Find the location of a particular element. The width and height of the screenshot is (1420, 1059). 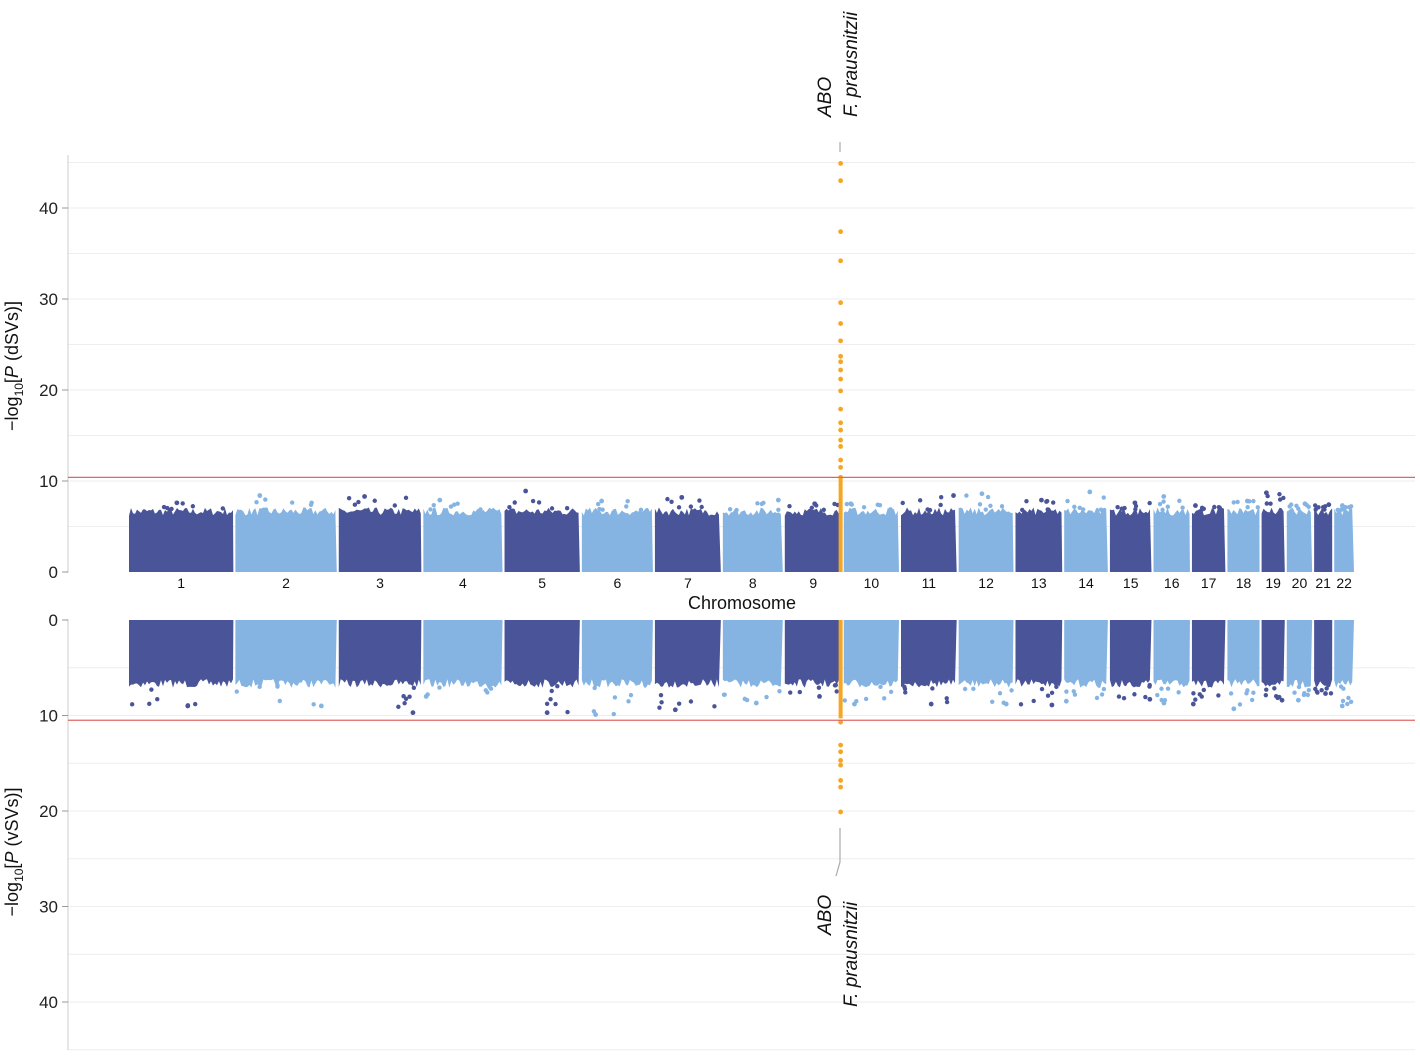

chromosome-label: 3 is located at coordinates (380, 583).